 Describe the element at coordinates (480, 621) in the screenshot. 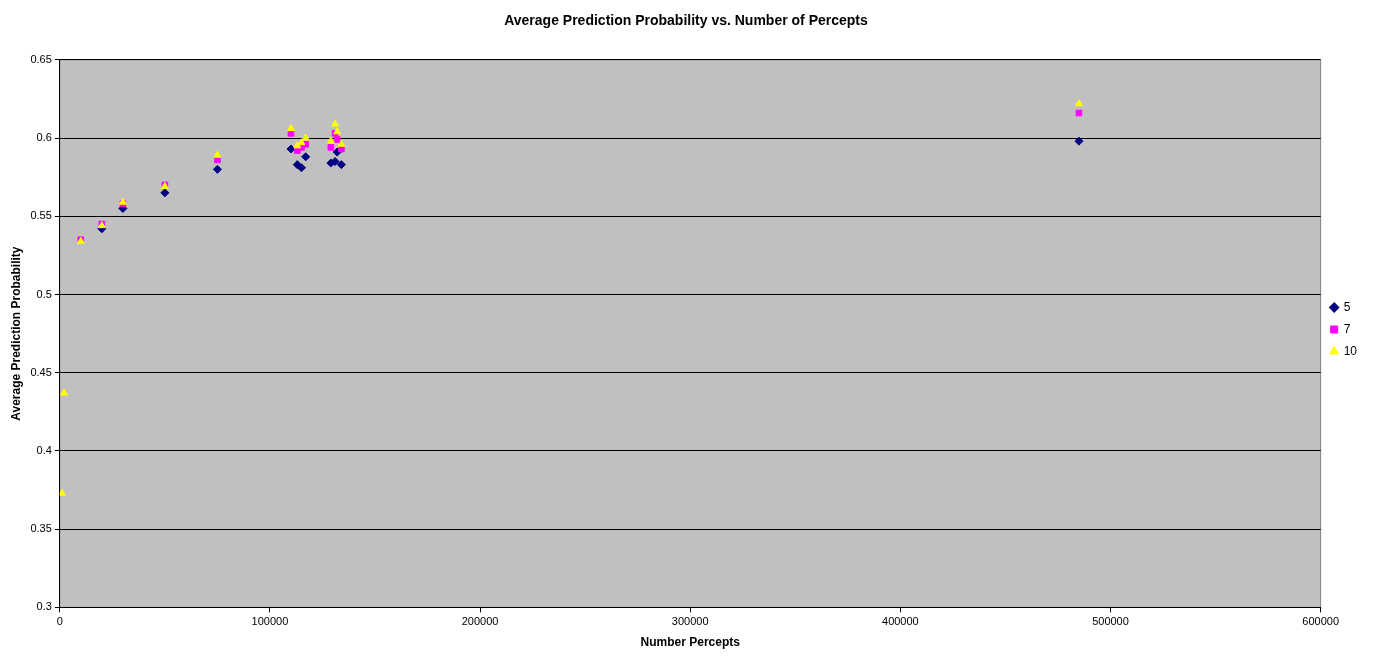

I see `x-tick-label: 200000` at that location.